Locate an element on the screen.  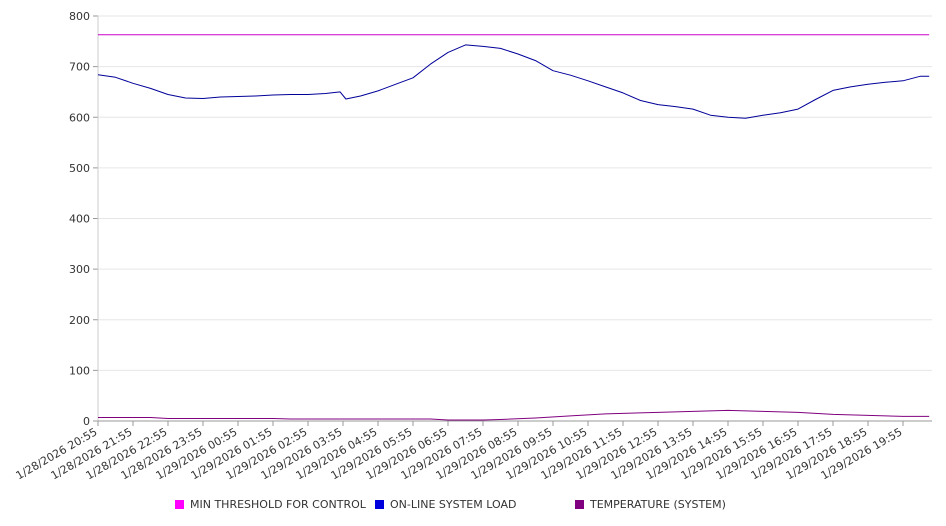
series-line-temperature is located at coordinates (514, 415).